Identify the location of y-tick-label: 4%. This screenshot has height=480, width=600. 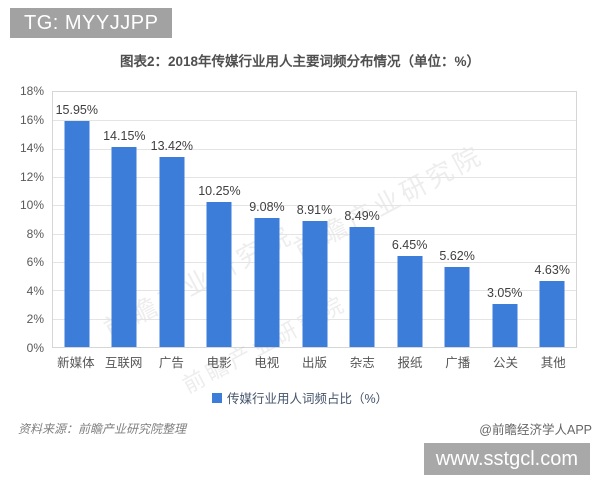
(35, 290).